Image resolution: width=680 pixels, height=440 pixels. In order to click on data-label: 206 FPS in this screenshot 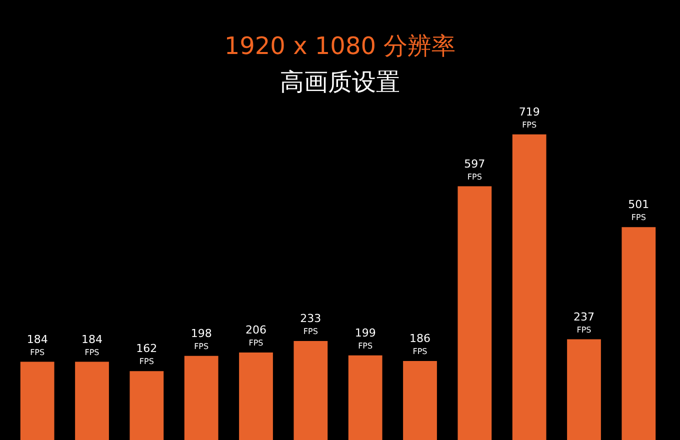, I will do `click(256, 335)`.